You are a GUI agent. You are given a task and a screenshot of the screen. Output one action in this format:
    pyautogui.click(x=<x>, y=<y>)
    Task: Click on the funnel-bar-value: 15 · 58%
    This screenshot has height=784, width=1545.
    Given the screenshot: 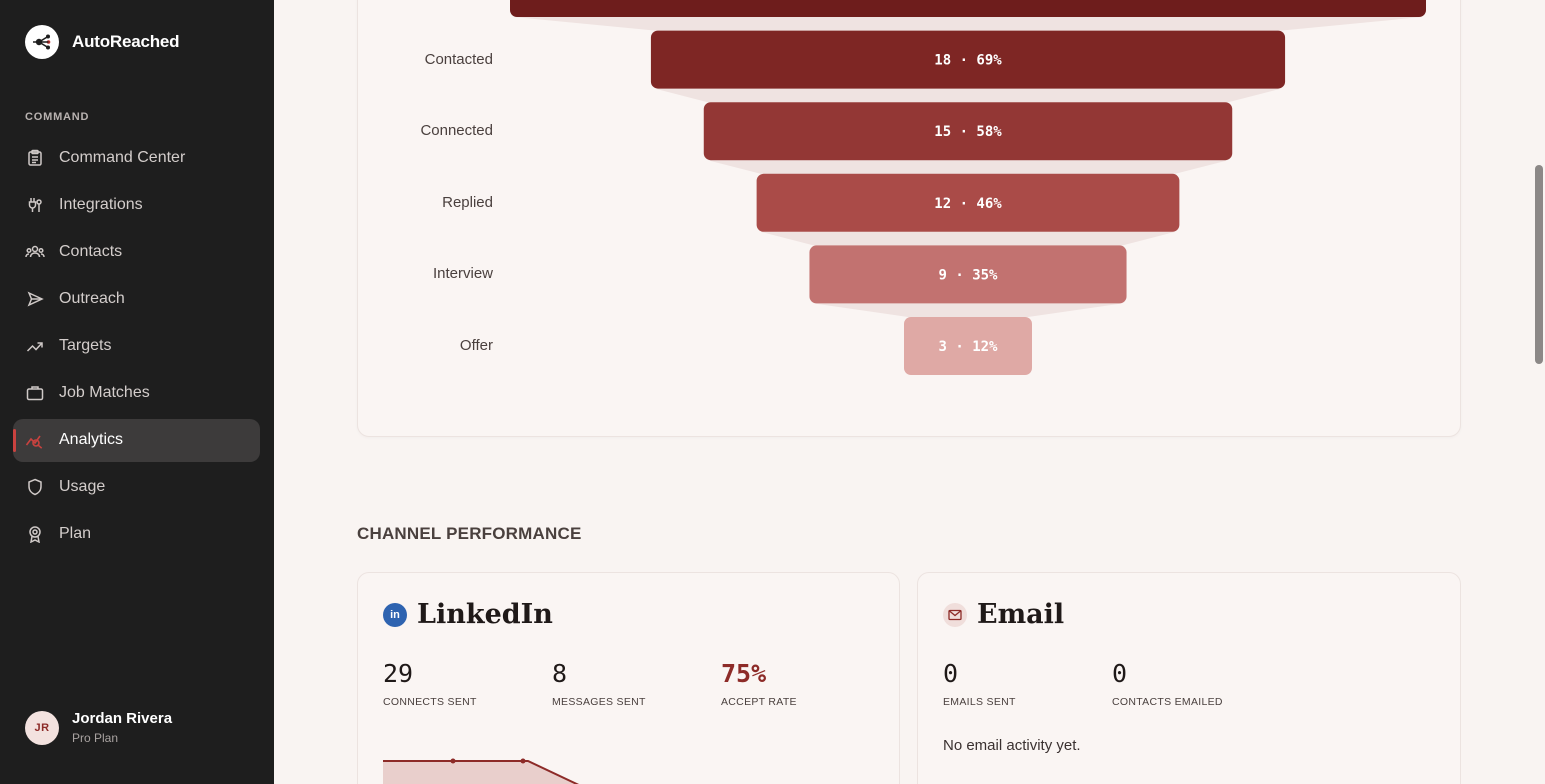 What is the action you would take?
    pyautogui.click(x=968, y=132)
    